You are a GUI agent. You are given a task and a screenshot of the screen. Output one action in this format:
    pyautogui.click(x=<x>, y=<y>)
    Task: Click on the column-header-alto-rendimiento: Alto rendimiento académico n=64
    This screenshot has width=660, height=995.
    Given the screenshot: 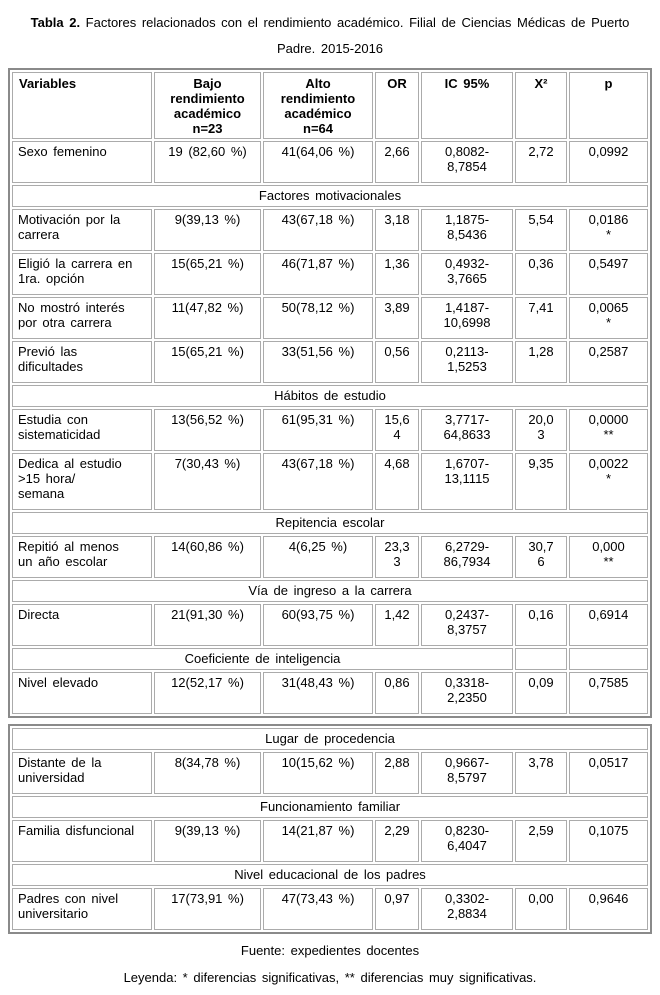 What is the action you would take?
    pyautogui.click(x=318, y=105)
    